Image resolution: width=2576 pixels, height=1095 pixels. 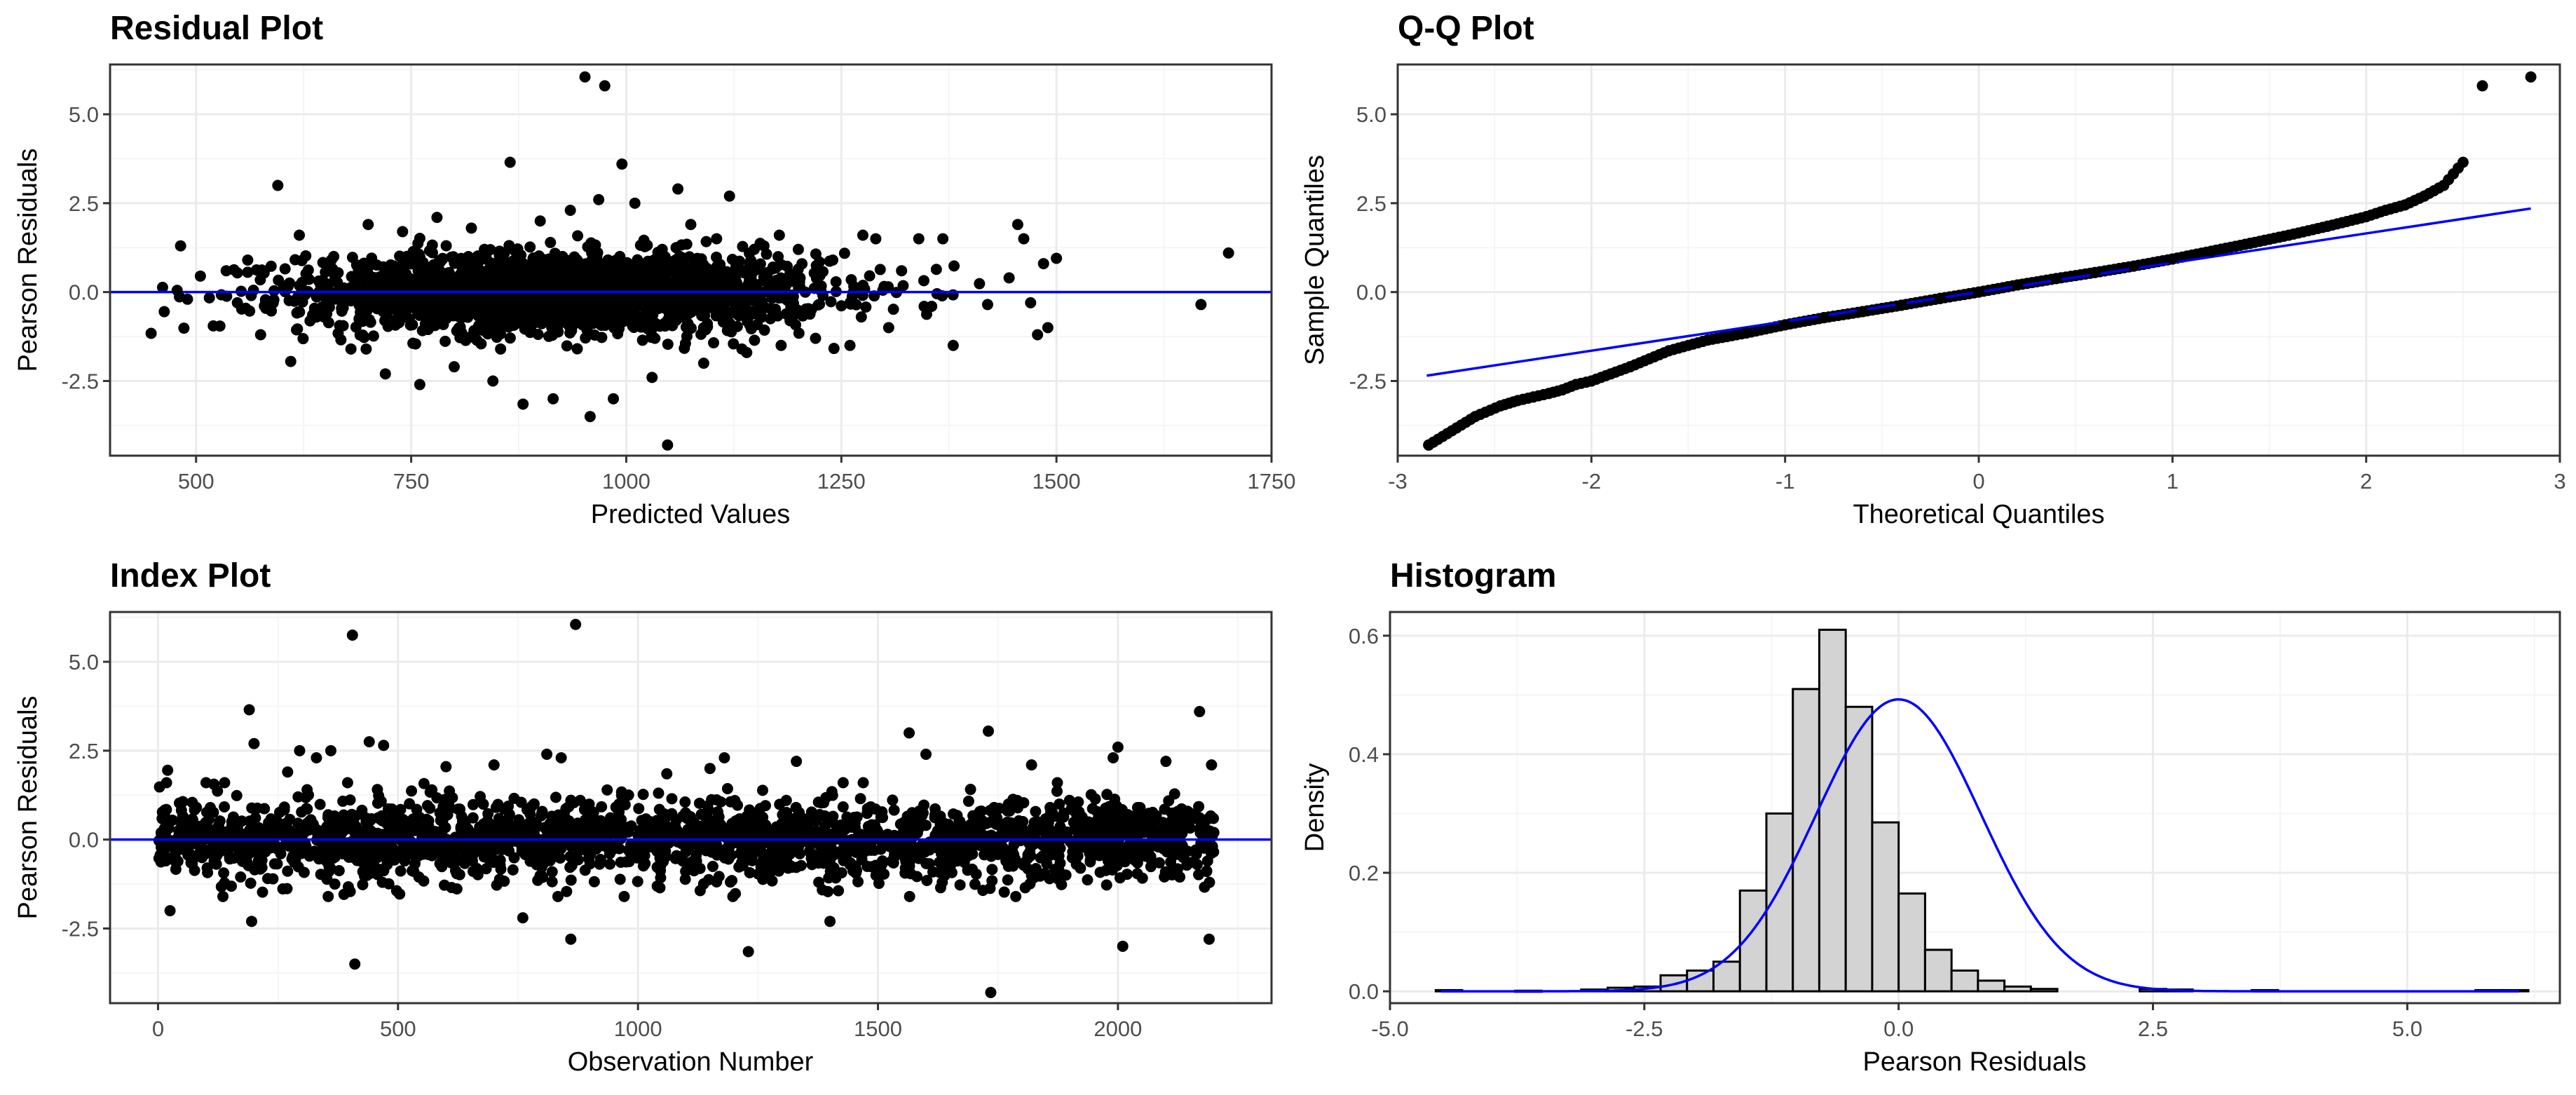 I want to click on x-tick-label: 0, so click(x=1978, y=481).